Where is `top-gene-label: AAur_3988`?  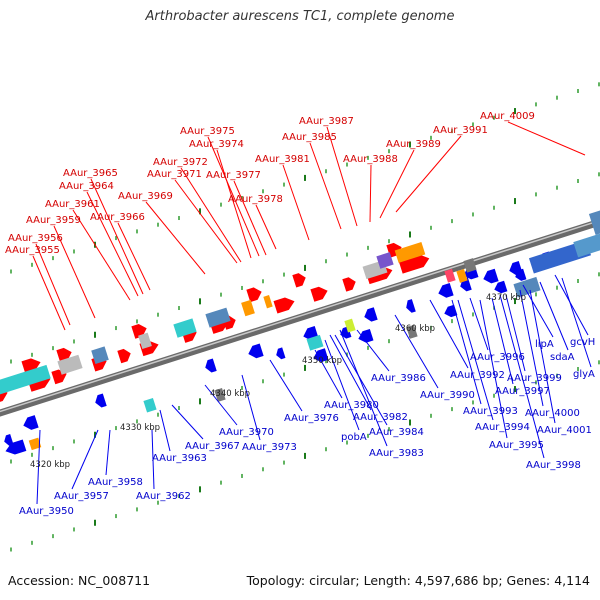 top-gene-label: AAur_3988 is located at coordinates (370, 159).